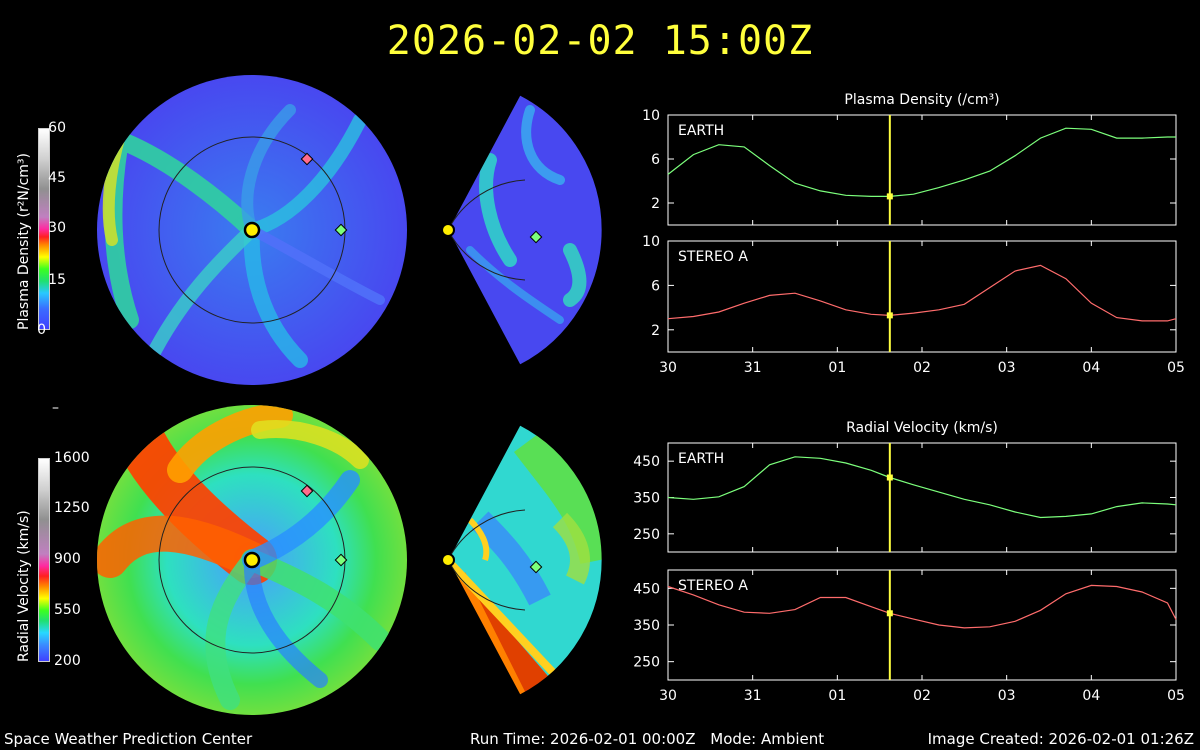 The width and height of the screenshot is (1200, 750). What do you see at coordinates (252, 560) in the screenshot?
I see `velocity-ecliptic-disk` at bounding box center [252, 560].